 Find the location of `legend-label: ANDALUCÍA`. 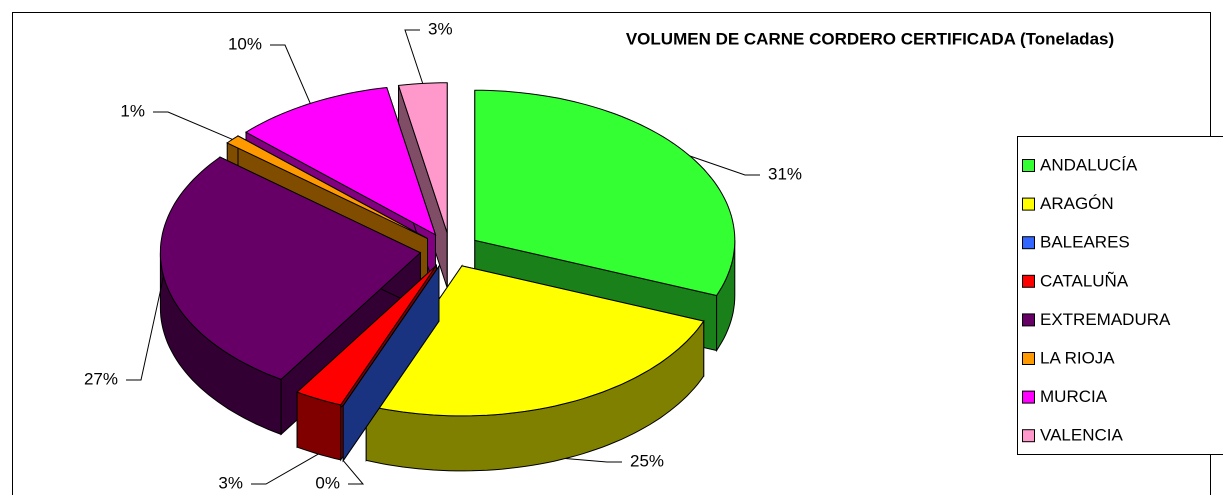

legend-label: ANDALUCÍA is located at coordinates (1089, 164).